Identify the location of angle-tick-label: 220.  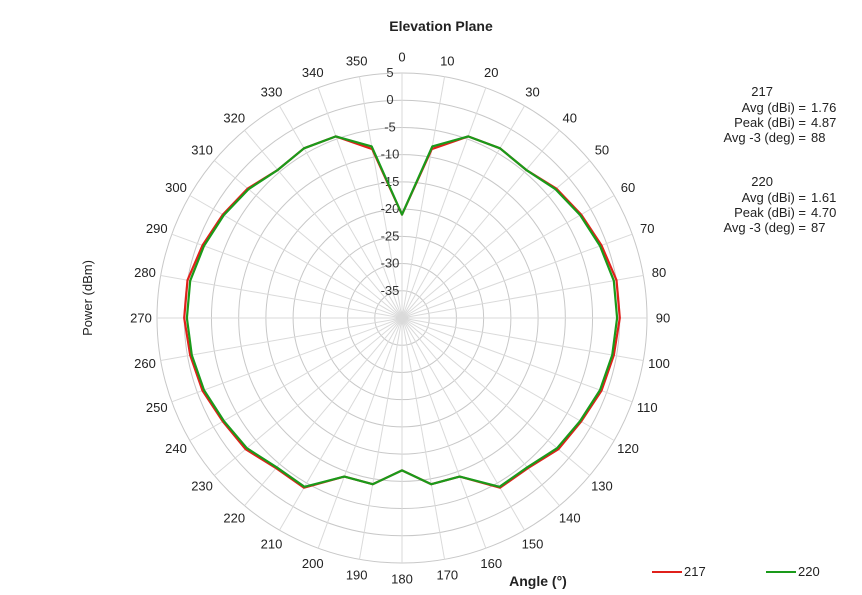
(234, 517).